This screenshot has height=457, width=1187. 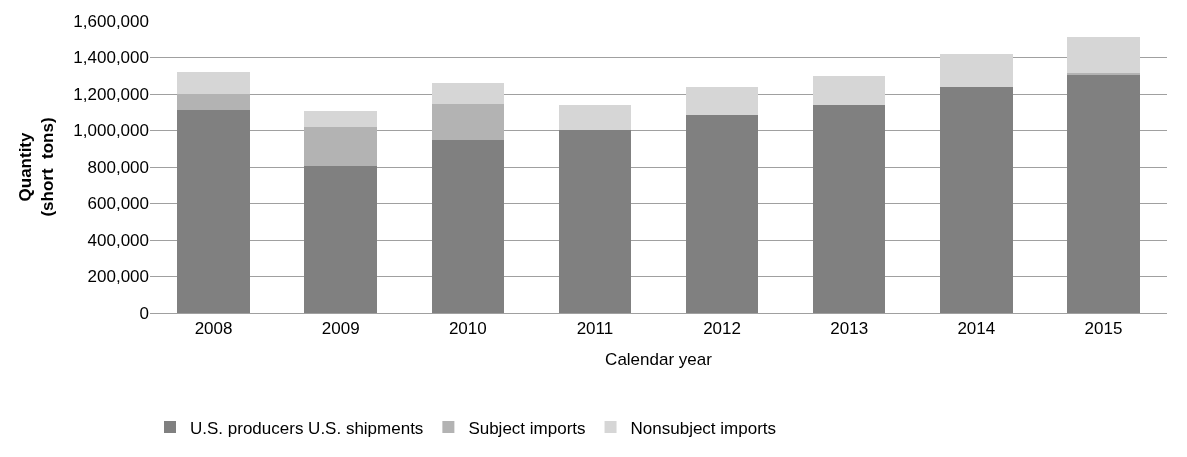 I want to click on x-tick-label: 2008, so click(x=213, y=329).